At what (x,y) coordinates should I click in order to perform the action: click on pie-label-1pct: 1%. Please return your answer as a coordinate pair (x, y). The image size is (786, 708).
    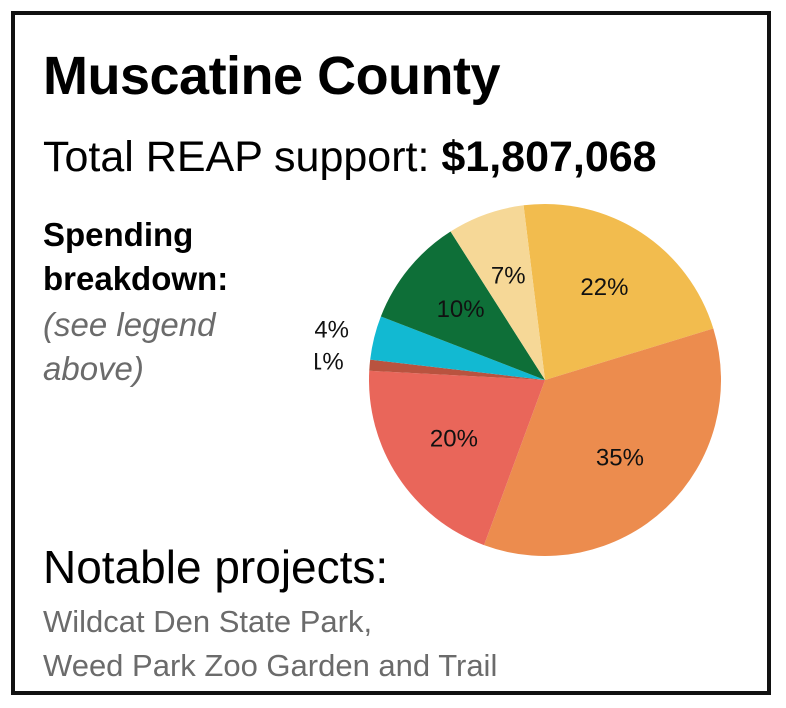
    Looking at the image, I should click on (329, 361).